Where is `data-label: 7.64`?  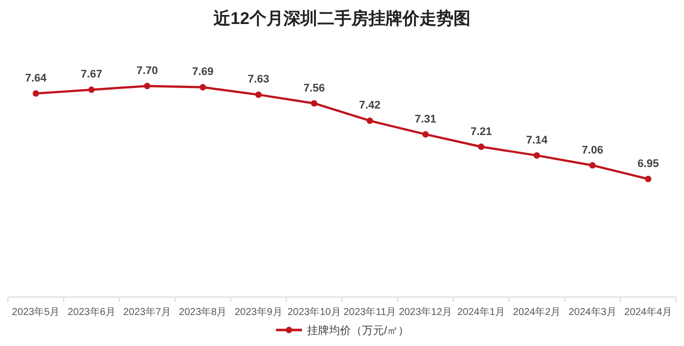
data-label: 7.64 is located at coordinates (36, 78).